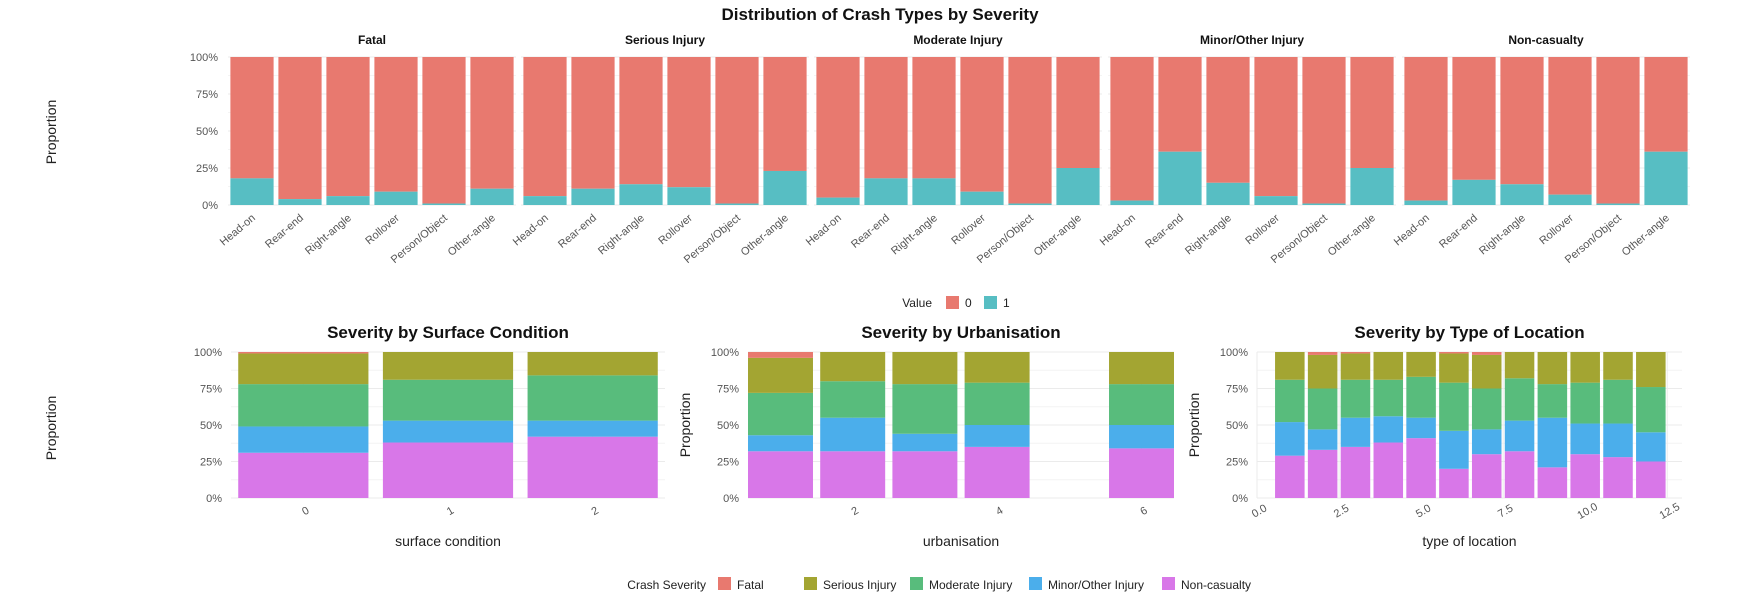  Describe the element at coordinates (685, 425) in the screenshot. I see `y-axis-label: Proportion` at that location.